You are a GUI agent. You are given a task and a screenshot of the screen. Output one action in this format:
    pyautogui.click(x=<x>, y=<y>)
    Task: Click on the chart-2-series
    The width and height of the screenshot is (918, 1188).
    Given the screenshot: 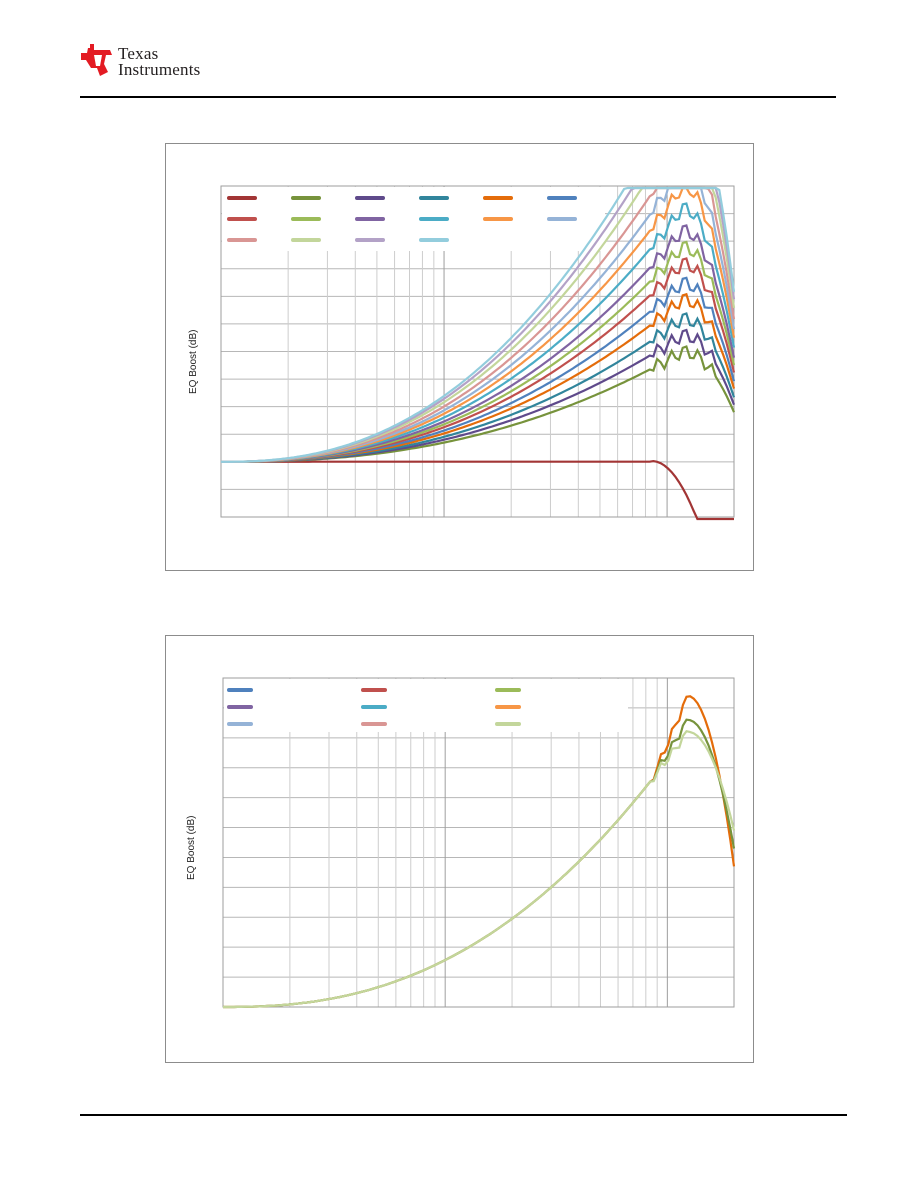 What is the action you would take?
    pyautogui.click(x=479, y=852)
    